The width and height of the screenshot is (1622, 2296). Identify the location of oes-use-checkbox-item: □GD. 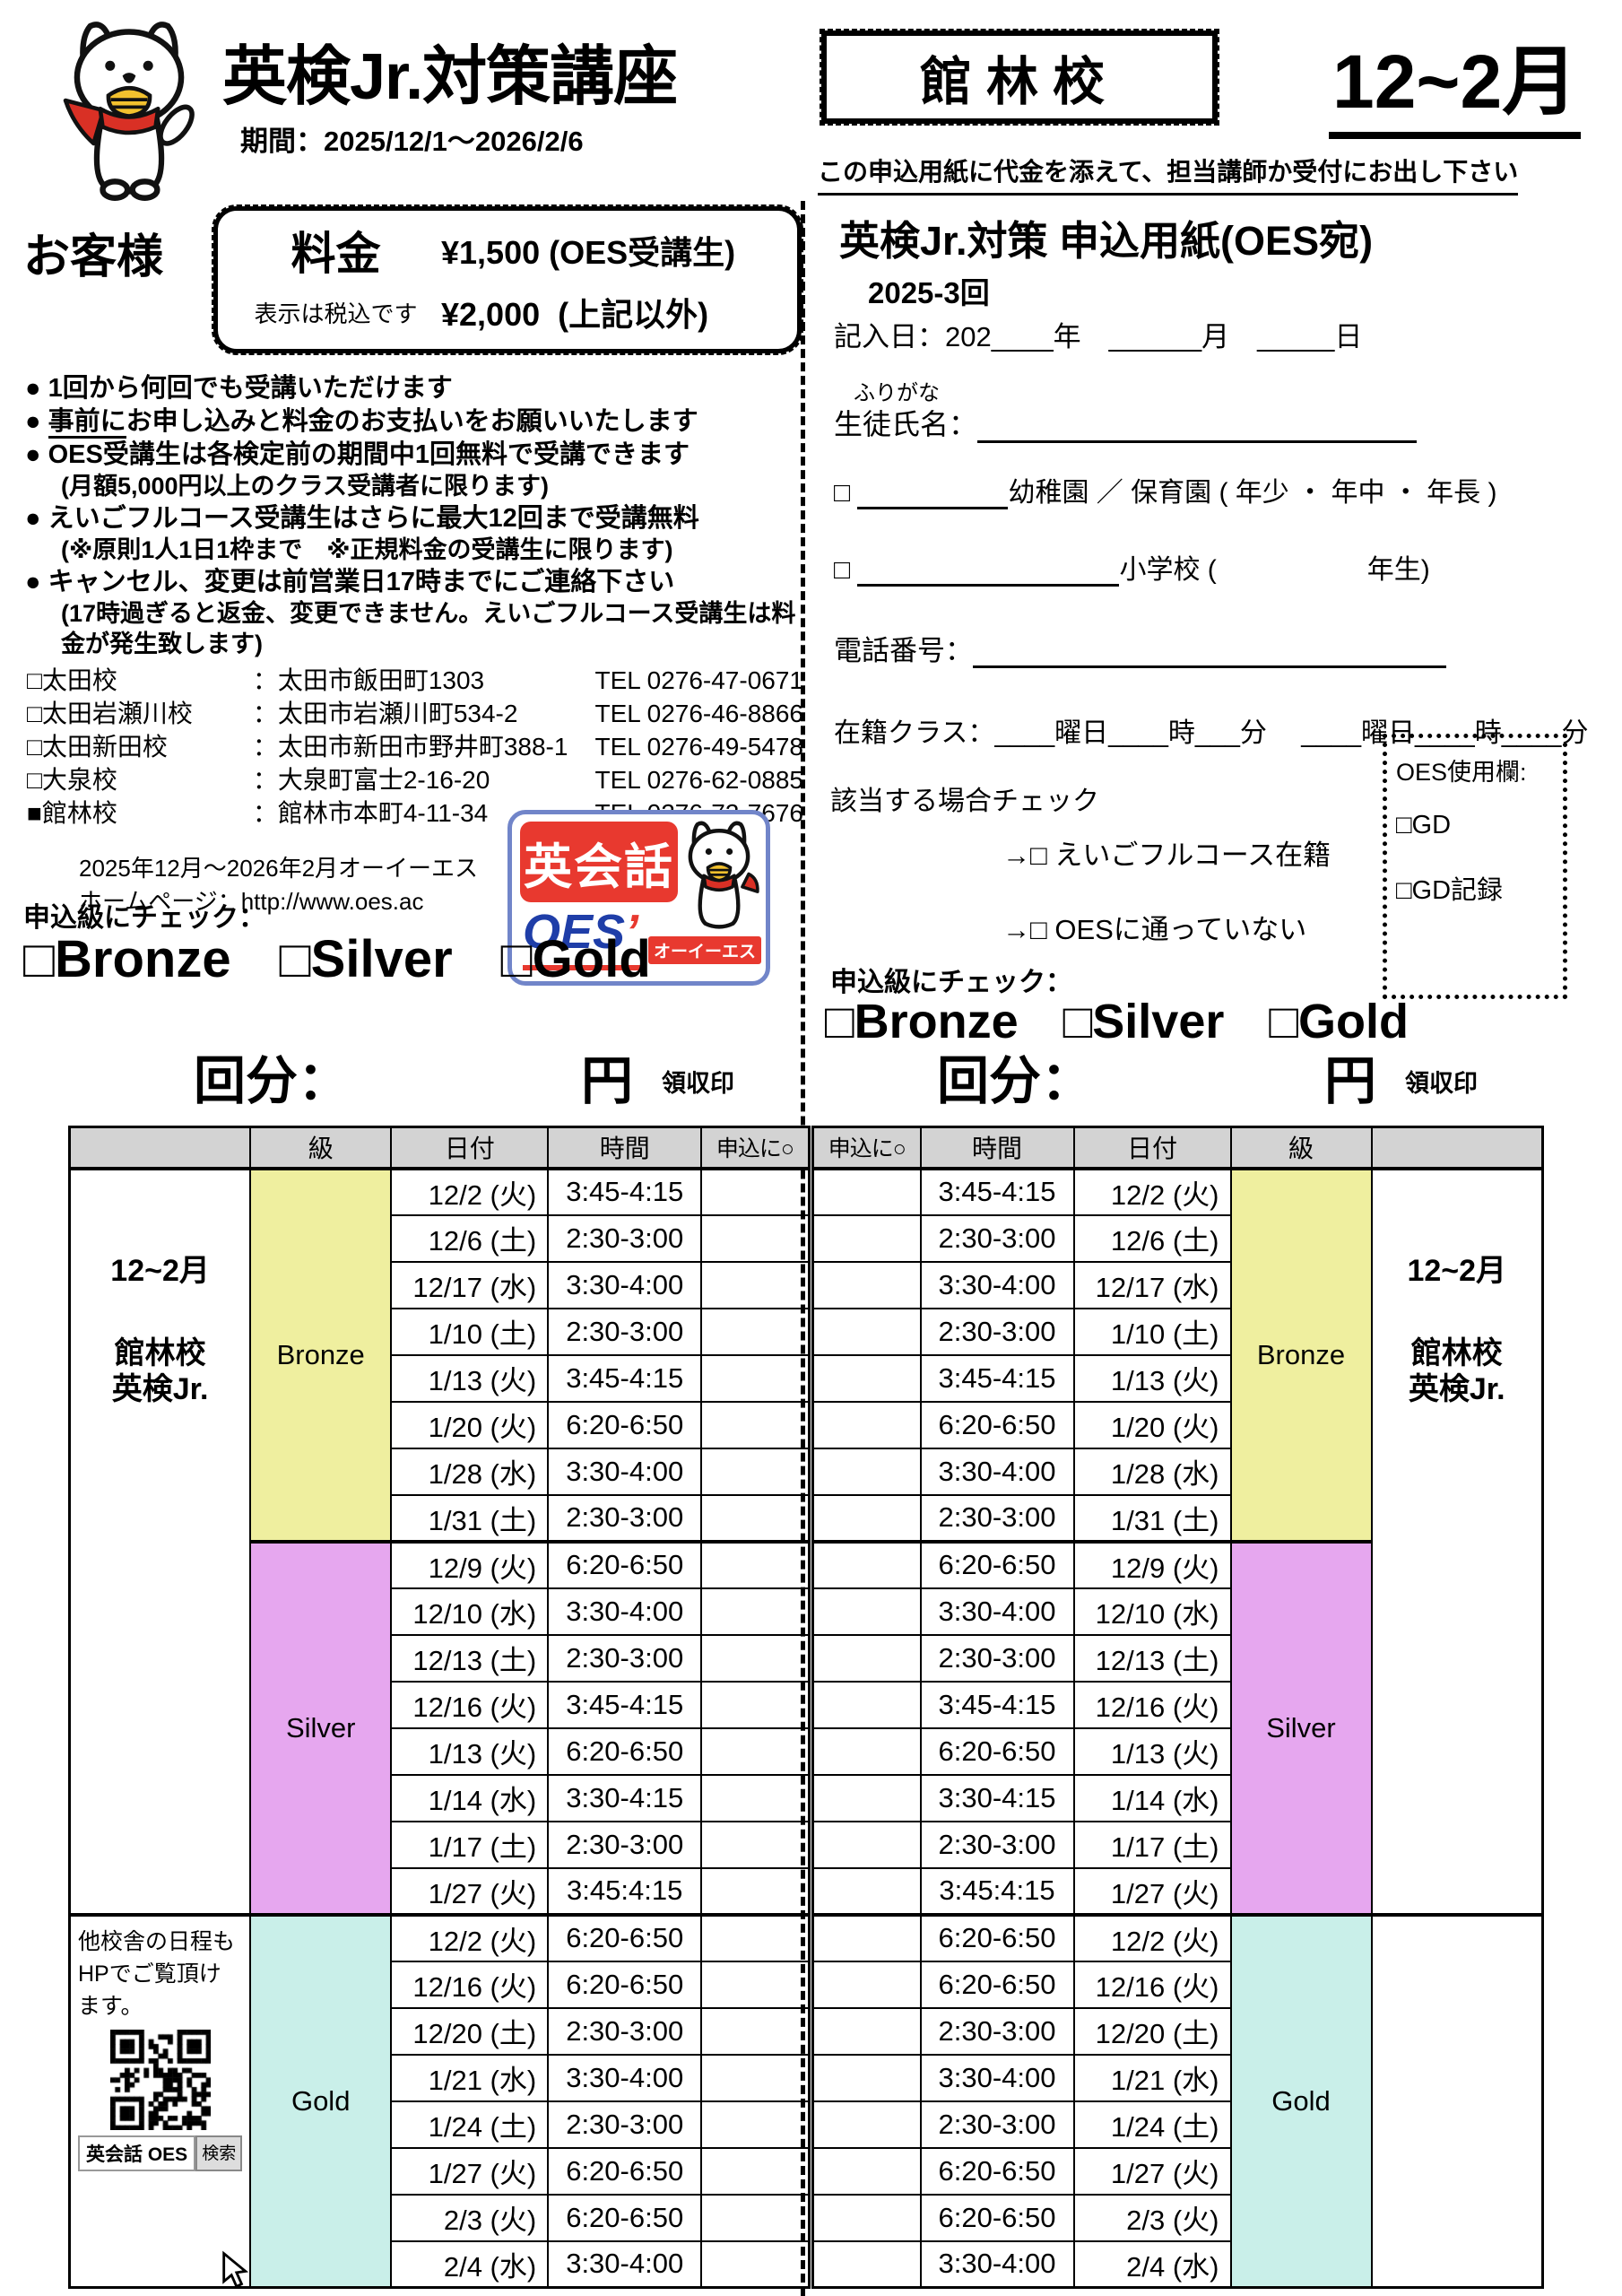
(1424, 825).